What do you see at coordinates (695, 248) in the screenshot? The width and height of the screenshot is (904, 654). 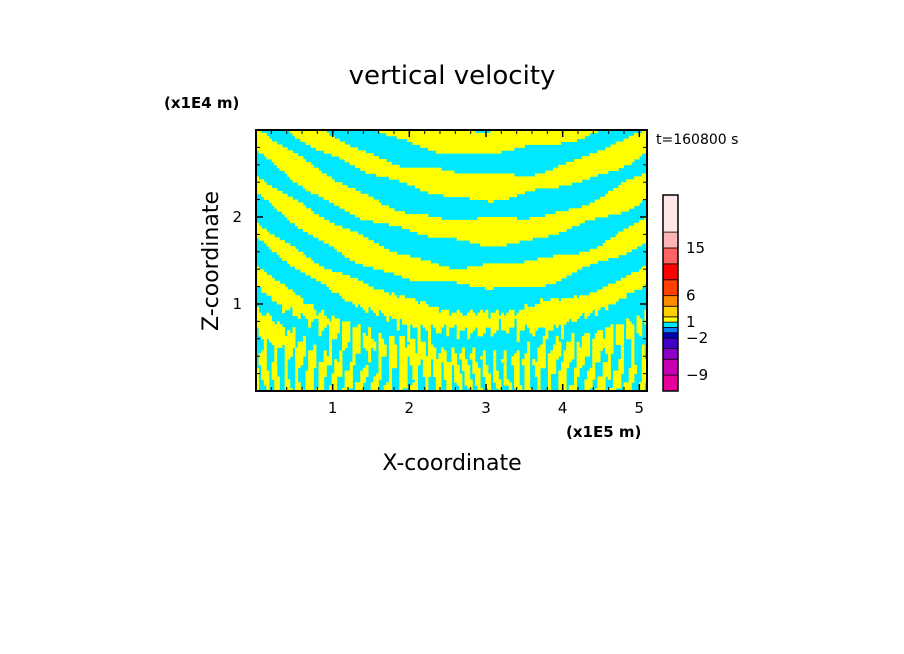 I see `colorbar-tick-label: 15` at bounding box center [695, 248].